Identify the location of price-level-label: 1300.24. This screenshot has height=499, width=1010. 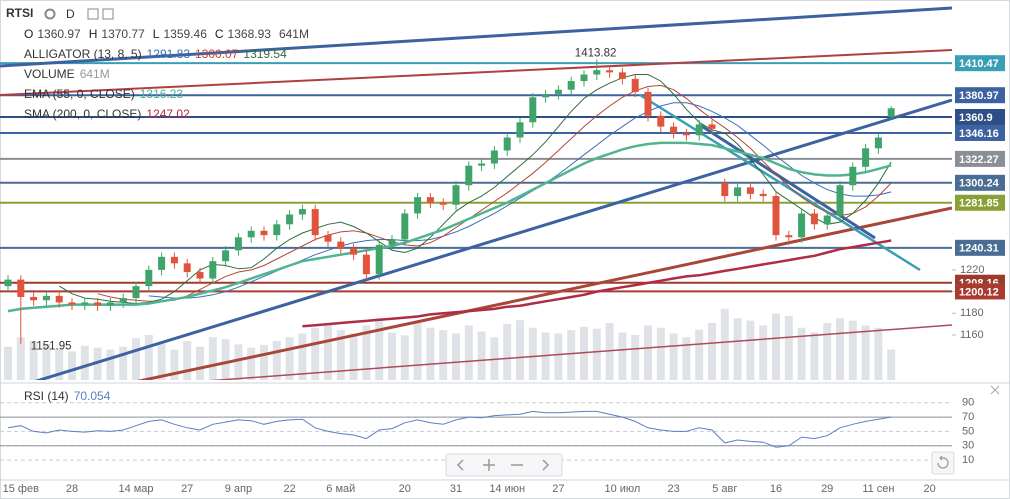
(979, 184).